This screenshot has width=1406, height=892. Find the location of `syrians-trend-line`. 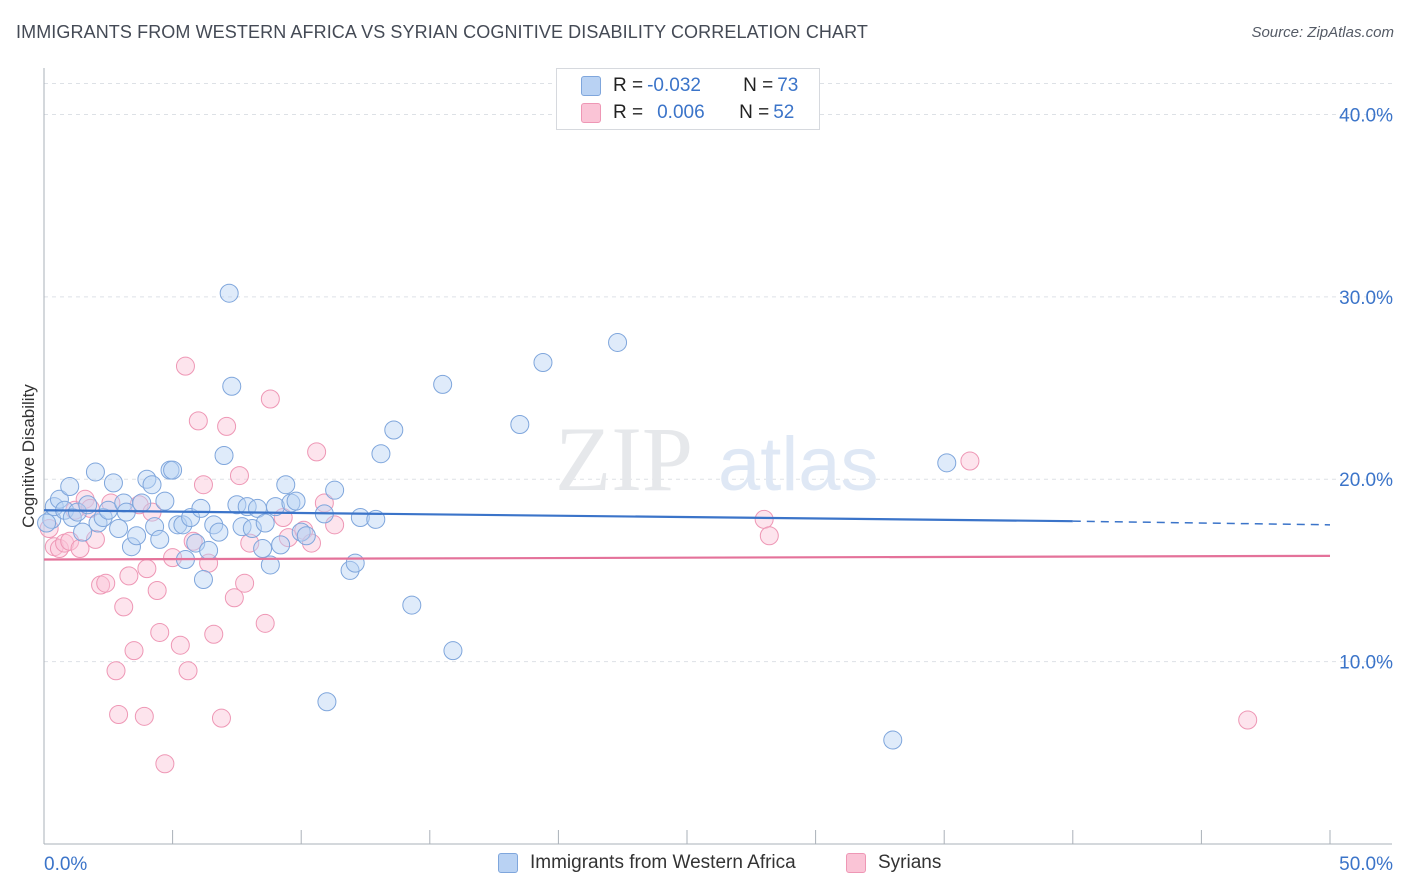

syrians-trend-line is located at coordinates (687, 557).